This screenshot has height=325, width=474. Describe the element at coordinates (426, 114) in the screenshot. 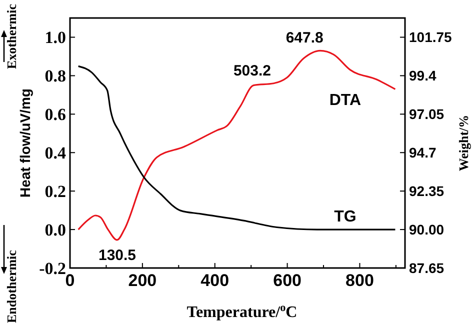

I see `y2-tick-label: 97.05` at that location.